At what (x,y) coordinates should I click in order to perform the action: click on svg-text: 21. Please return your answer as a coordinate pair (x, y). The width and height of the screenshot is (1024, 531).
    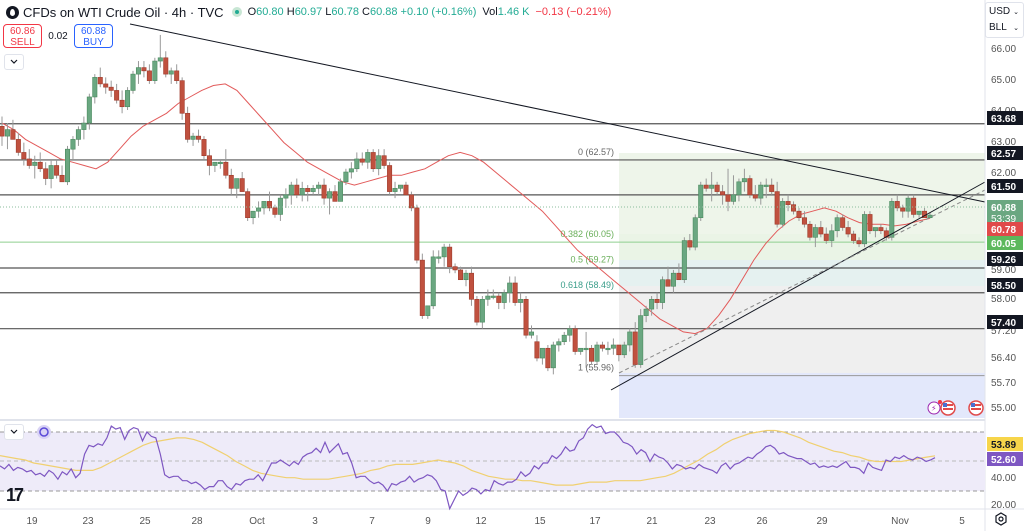
    Looking at the image, I should click on (652, 521).